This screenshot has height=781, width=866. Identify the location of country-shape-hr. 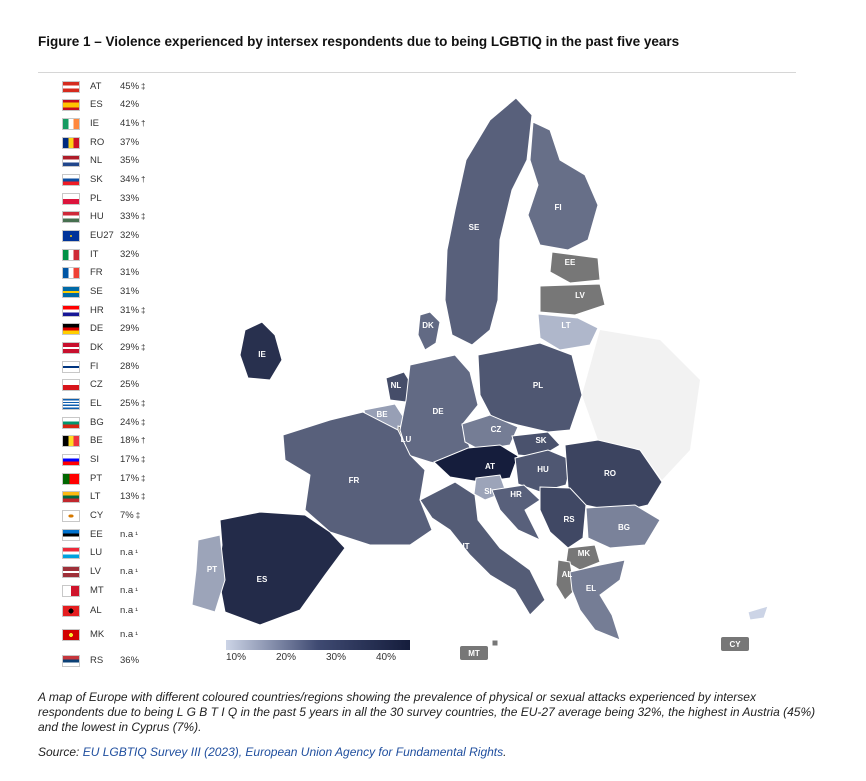
(516, 513).